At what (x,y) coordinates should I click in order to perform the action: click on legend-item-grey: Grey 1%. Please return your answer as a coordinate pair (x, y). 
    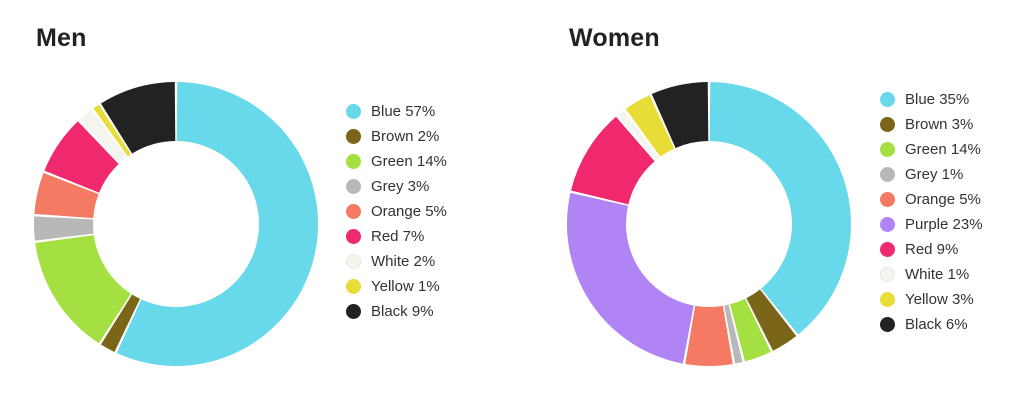
    Looking at the image, I should click on (931, 174).